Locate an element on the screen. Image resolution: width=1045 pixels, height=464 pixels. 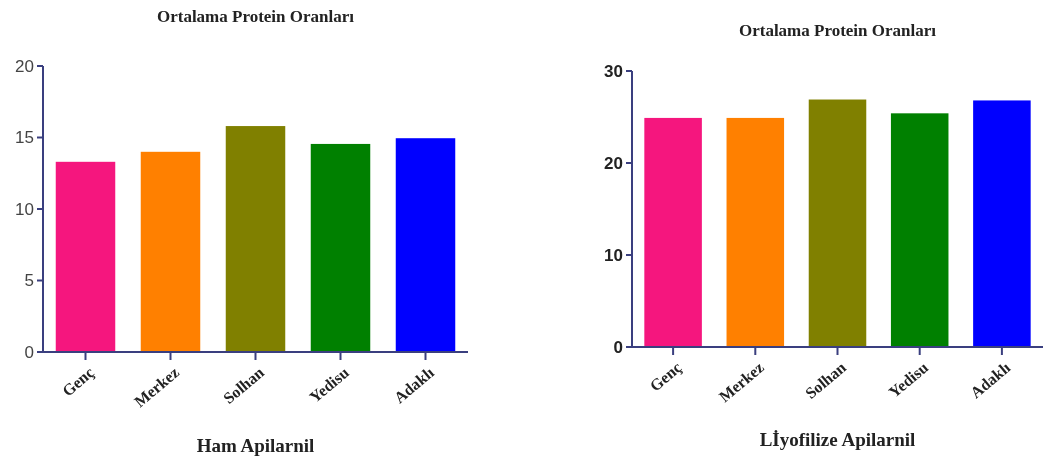
x-axis-title: Ham Apilarnil is located at coordinates (255, 445).